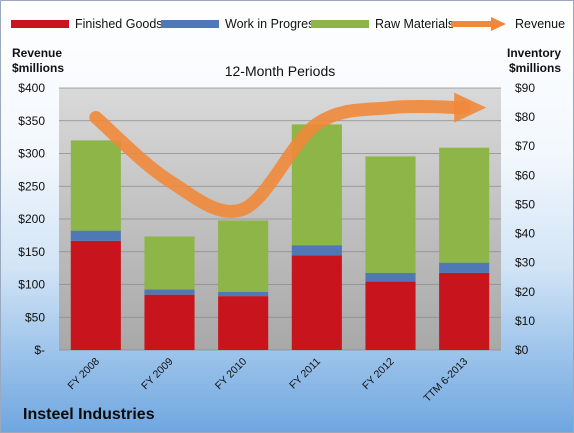 The width and height of the screenshot is (574, 433). Describe the element at coordinates (39, 350) in the screenshot. I see `left-tick-label: $-` at that location.